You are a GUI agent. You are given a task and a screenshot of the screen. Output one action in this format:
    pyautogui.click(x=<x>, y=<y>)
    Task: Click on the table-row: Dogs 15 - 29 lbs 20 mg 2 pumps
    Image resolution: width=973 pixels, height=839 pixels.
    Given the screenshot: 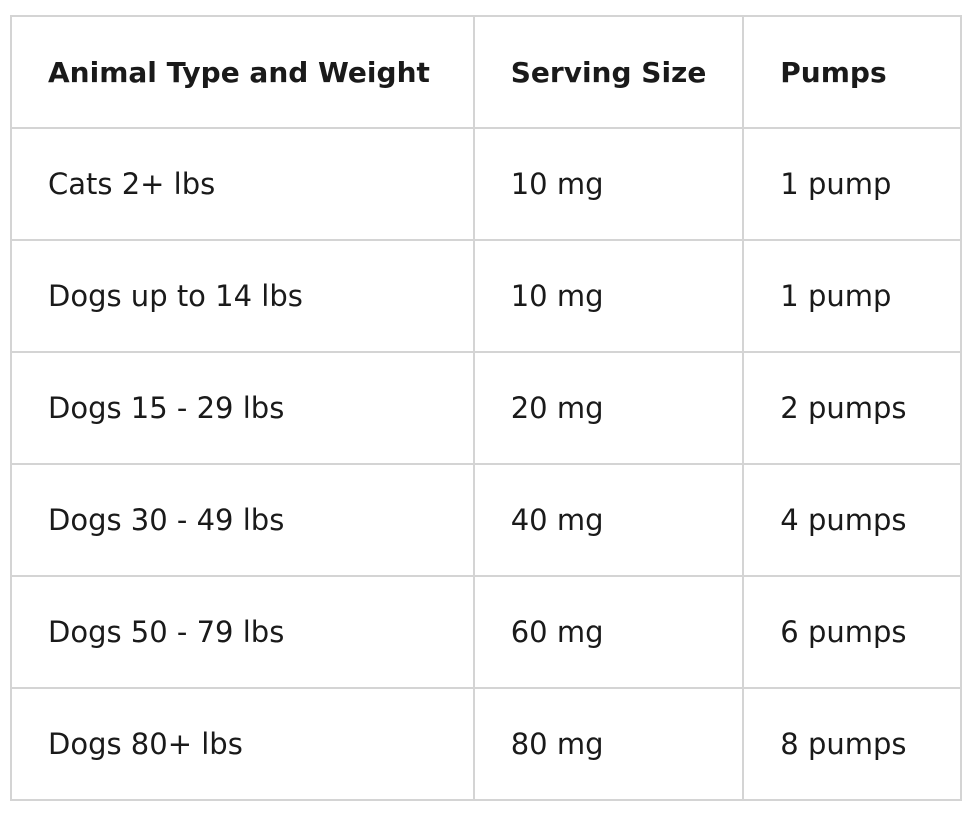 What is the action you would take?
    pyautogui.click(x=486, y=408)
    